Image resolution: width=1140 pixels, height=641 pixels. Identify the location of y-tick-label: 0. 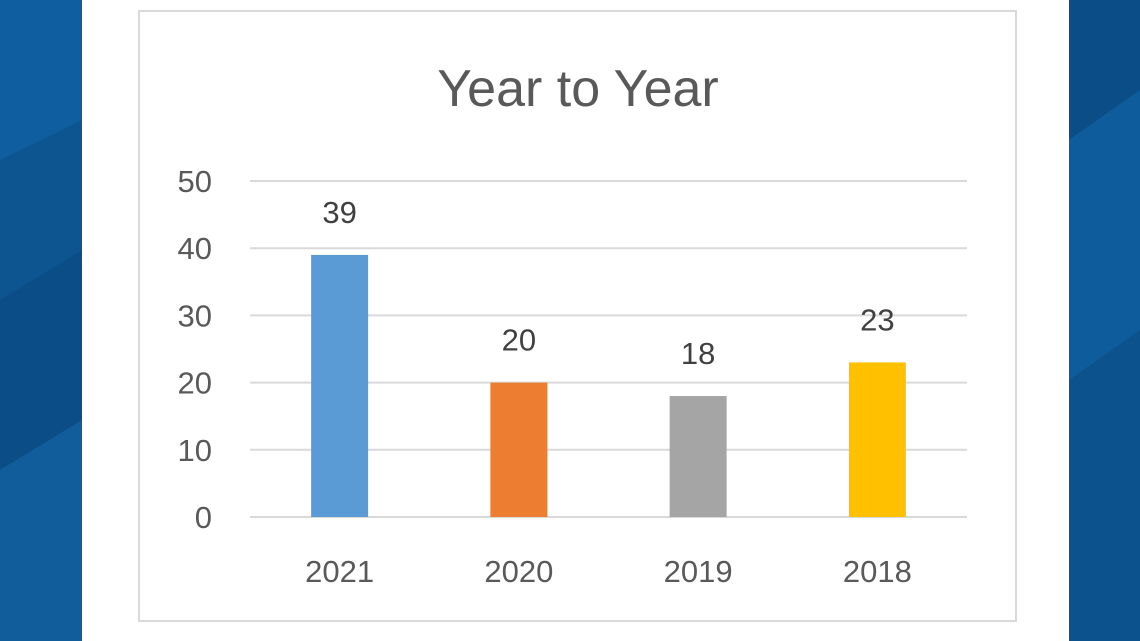
(203, 517).